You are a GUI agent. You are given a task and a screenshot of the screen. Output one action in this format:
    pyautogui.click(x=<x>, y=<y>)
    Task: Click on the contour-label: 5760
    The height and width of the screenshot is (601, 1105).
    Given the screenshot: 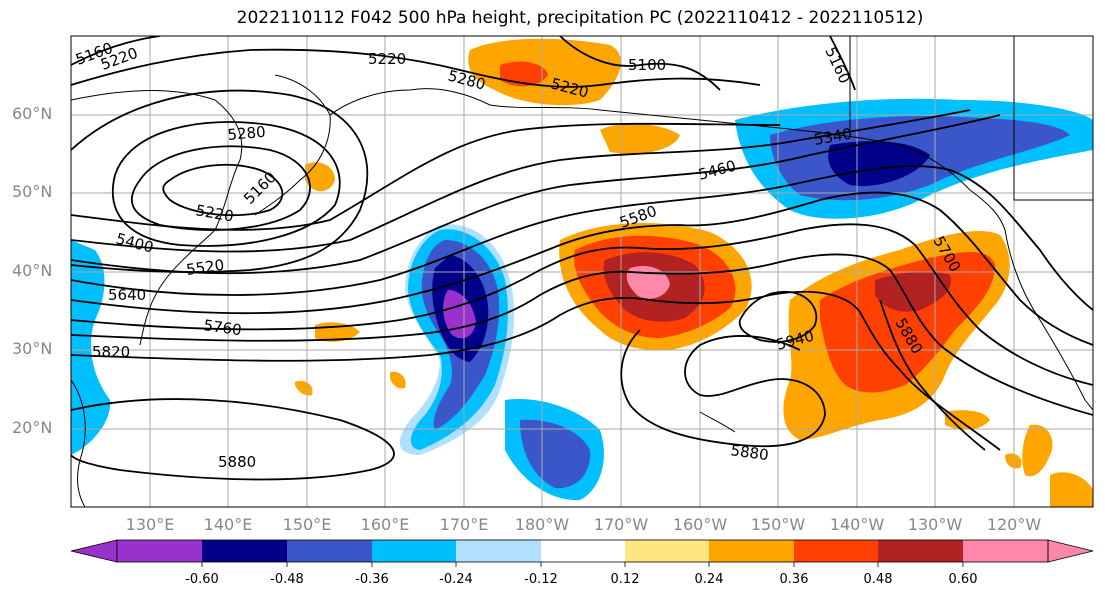 What is the action you would take?
    pyautogui.click(x=222, y=327)
    